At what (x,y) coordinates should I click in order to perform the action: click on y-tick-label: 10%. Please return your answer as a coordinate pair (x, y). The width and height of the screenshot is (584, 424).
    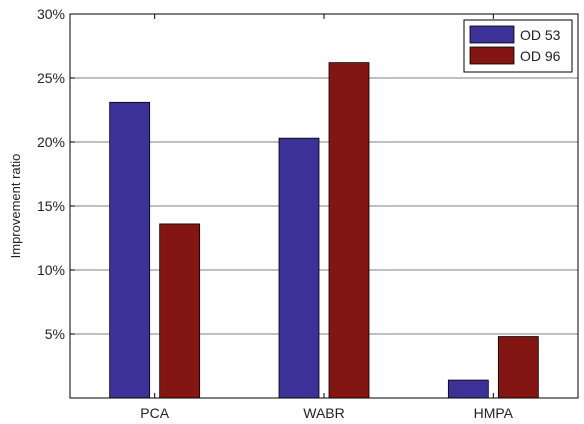
    Looking at the image, I should click on (51, 270).